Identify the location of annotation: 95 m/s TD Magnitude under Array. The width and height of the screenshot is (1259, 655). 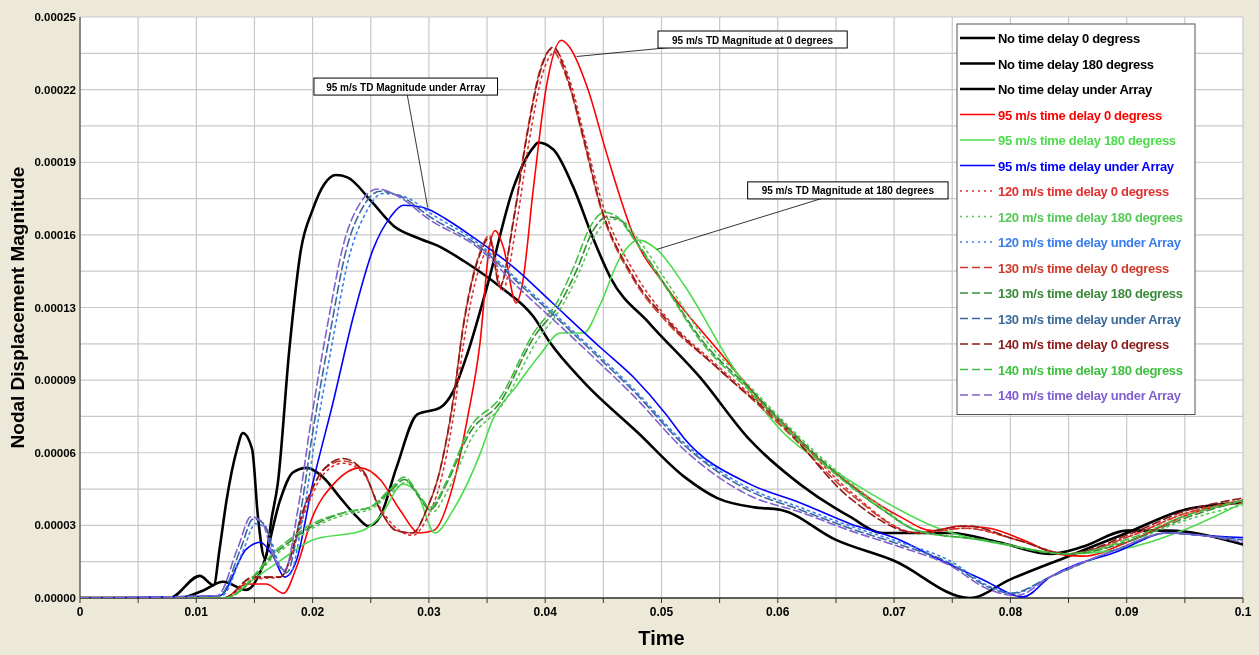
(406, 87).